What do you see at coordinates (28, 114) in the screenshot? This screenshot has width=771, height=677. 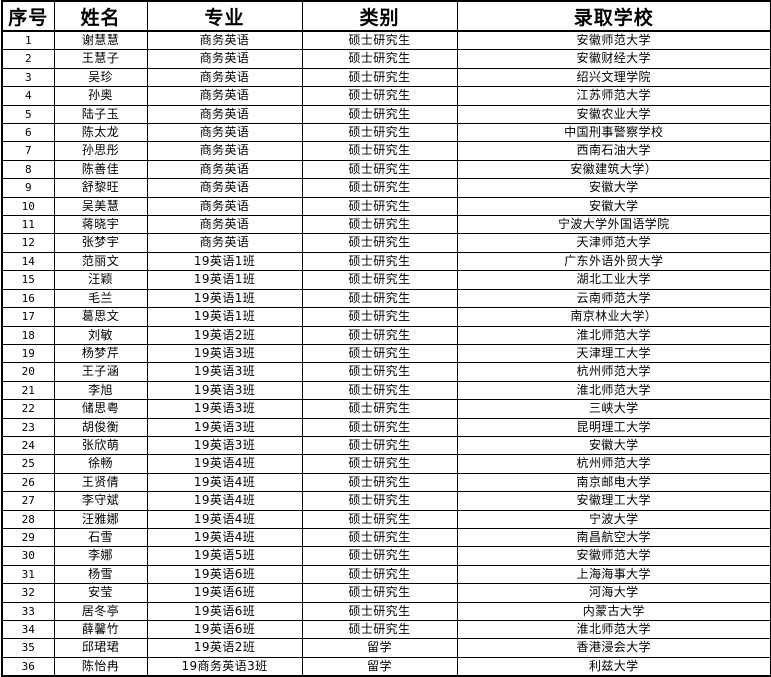 I see `cell-index: 5` at bounding box center [28, 114].